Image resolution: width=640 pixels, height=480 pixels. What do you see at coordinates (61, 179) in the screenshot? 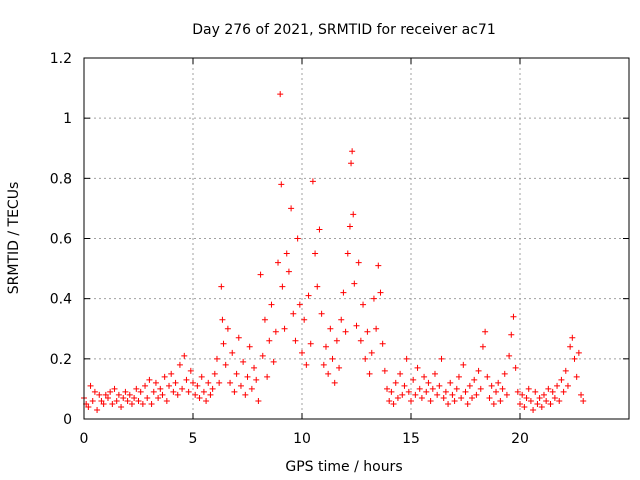
I see `y-tick-label: 0.8` at bounding box center [61, 179].